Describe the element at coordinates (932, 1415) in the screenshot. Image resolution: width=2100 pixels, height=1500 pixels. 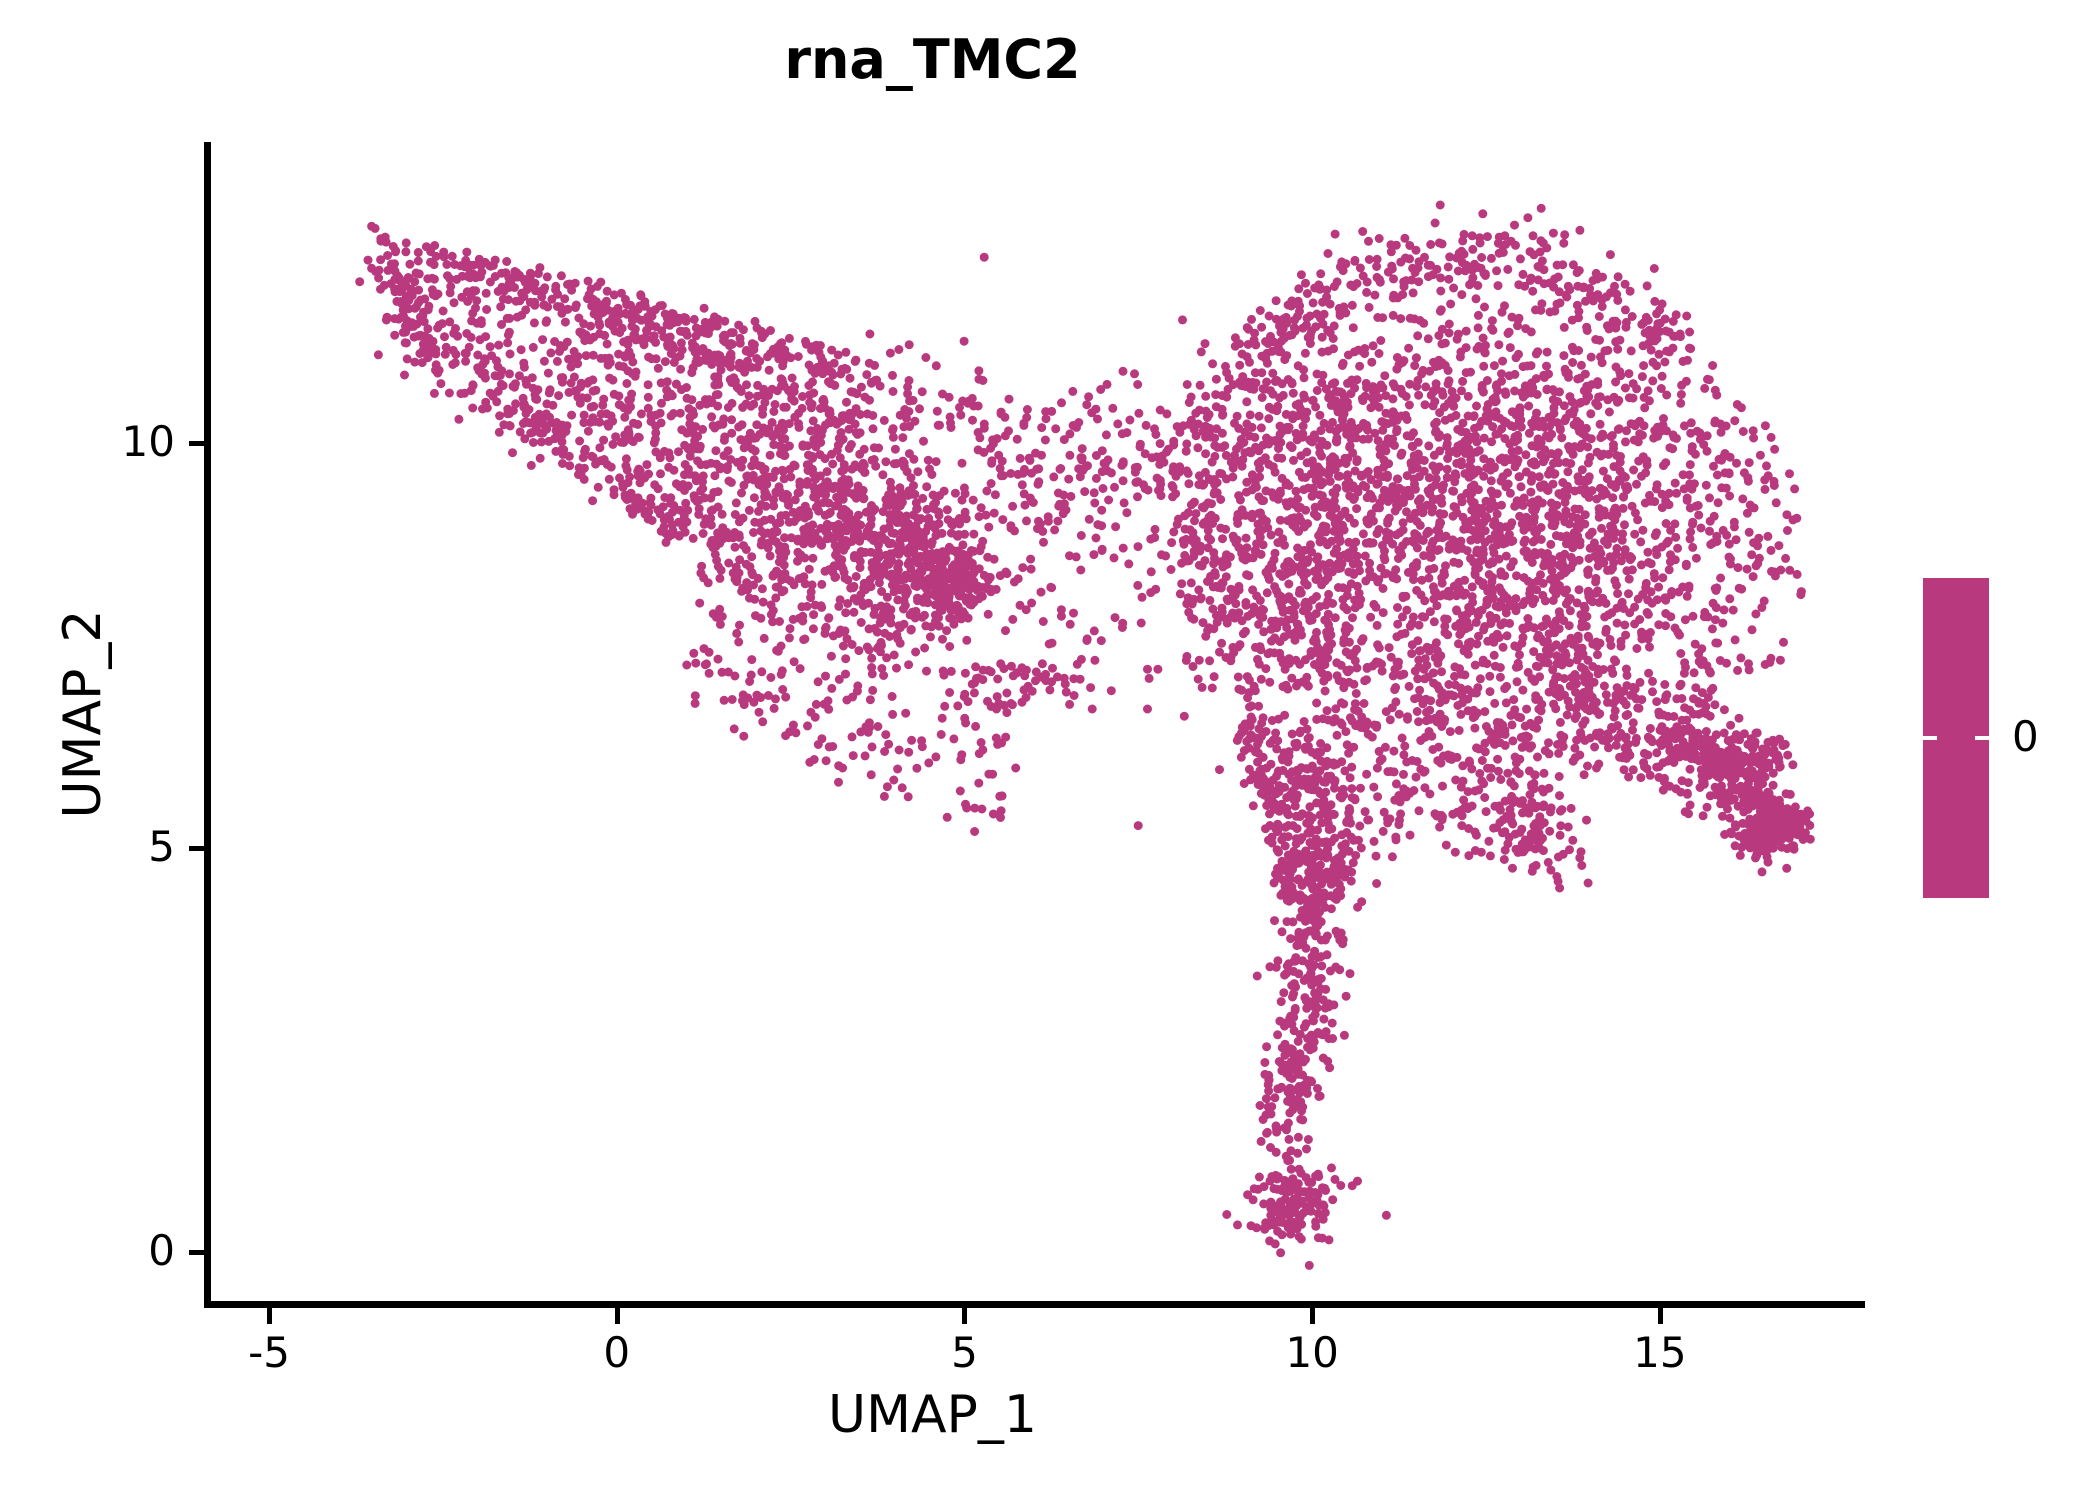
I see `x-axis-label: UMAP_1` at that location.